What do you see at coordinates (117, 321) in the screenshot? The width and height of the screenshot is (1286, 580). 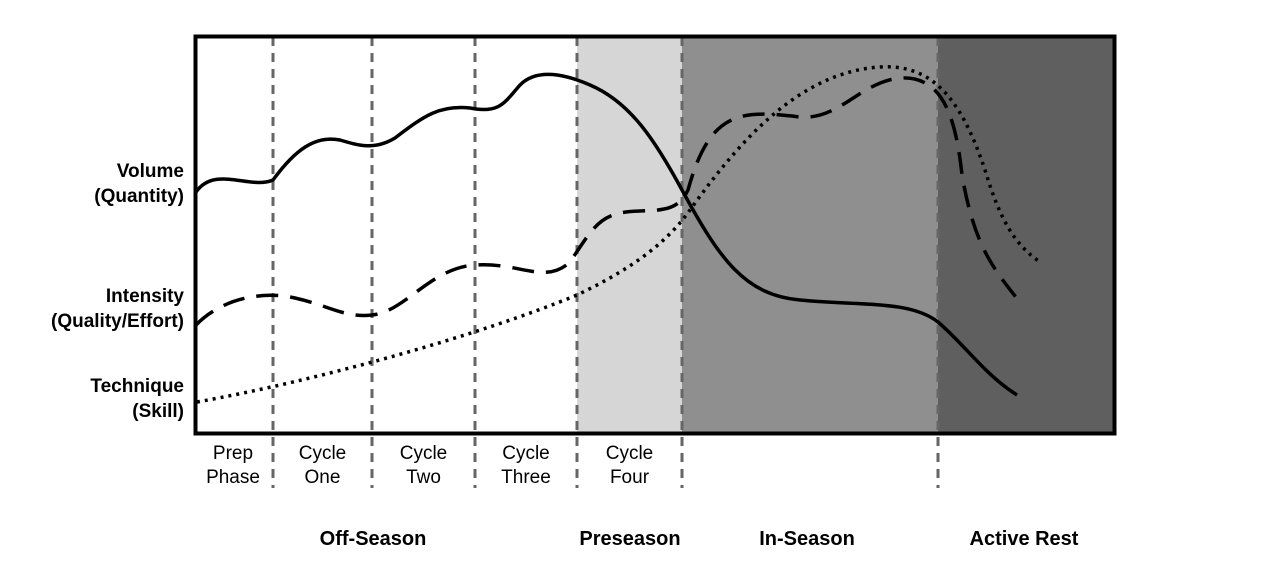 I see `intensity-label-line2: (Quality/Effort)` at bounding box center [117, 321].